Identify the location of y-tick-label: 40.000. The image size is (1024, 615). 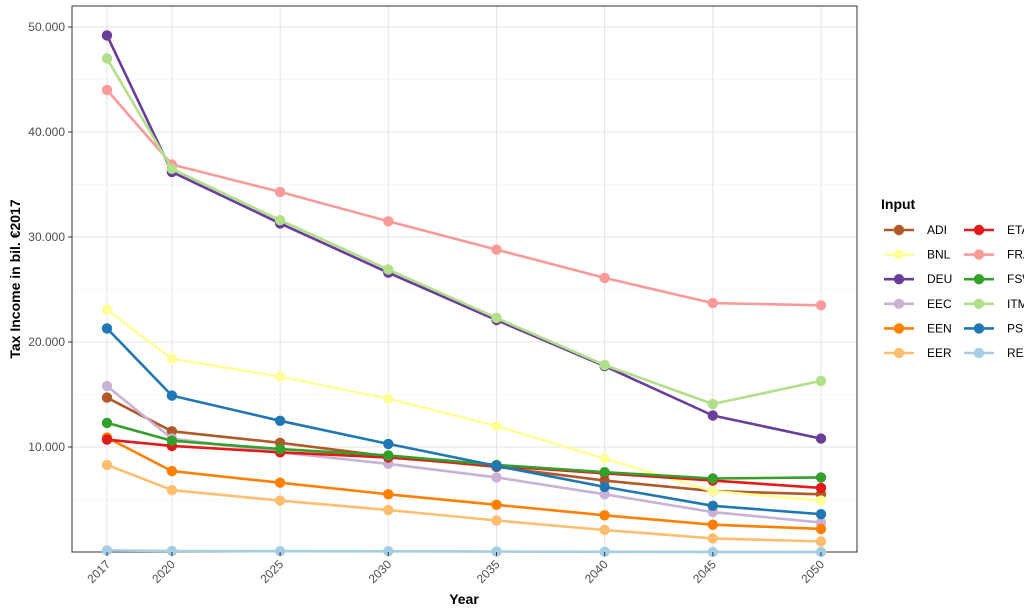
(46, 132).